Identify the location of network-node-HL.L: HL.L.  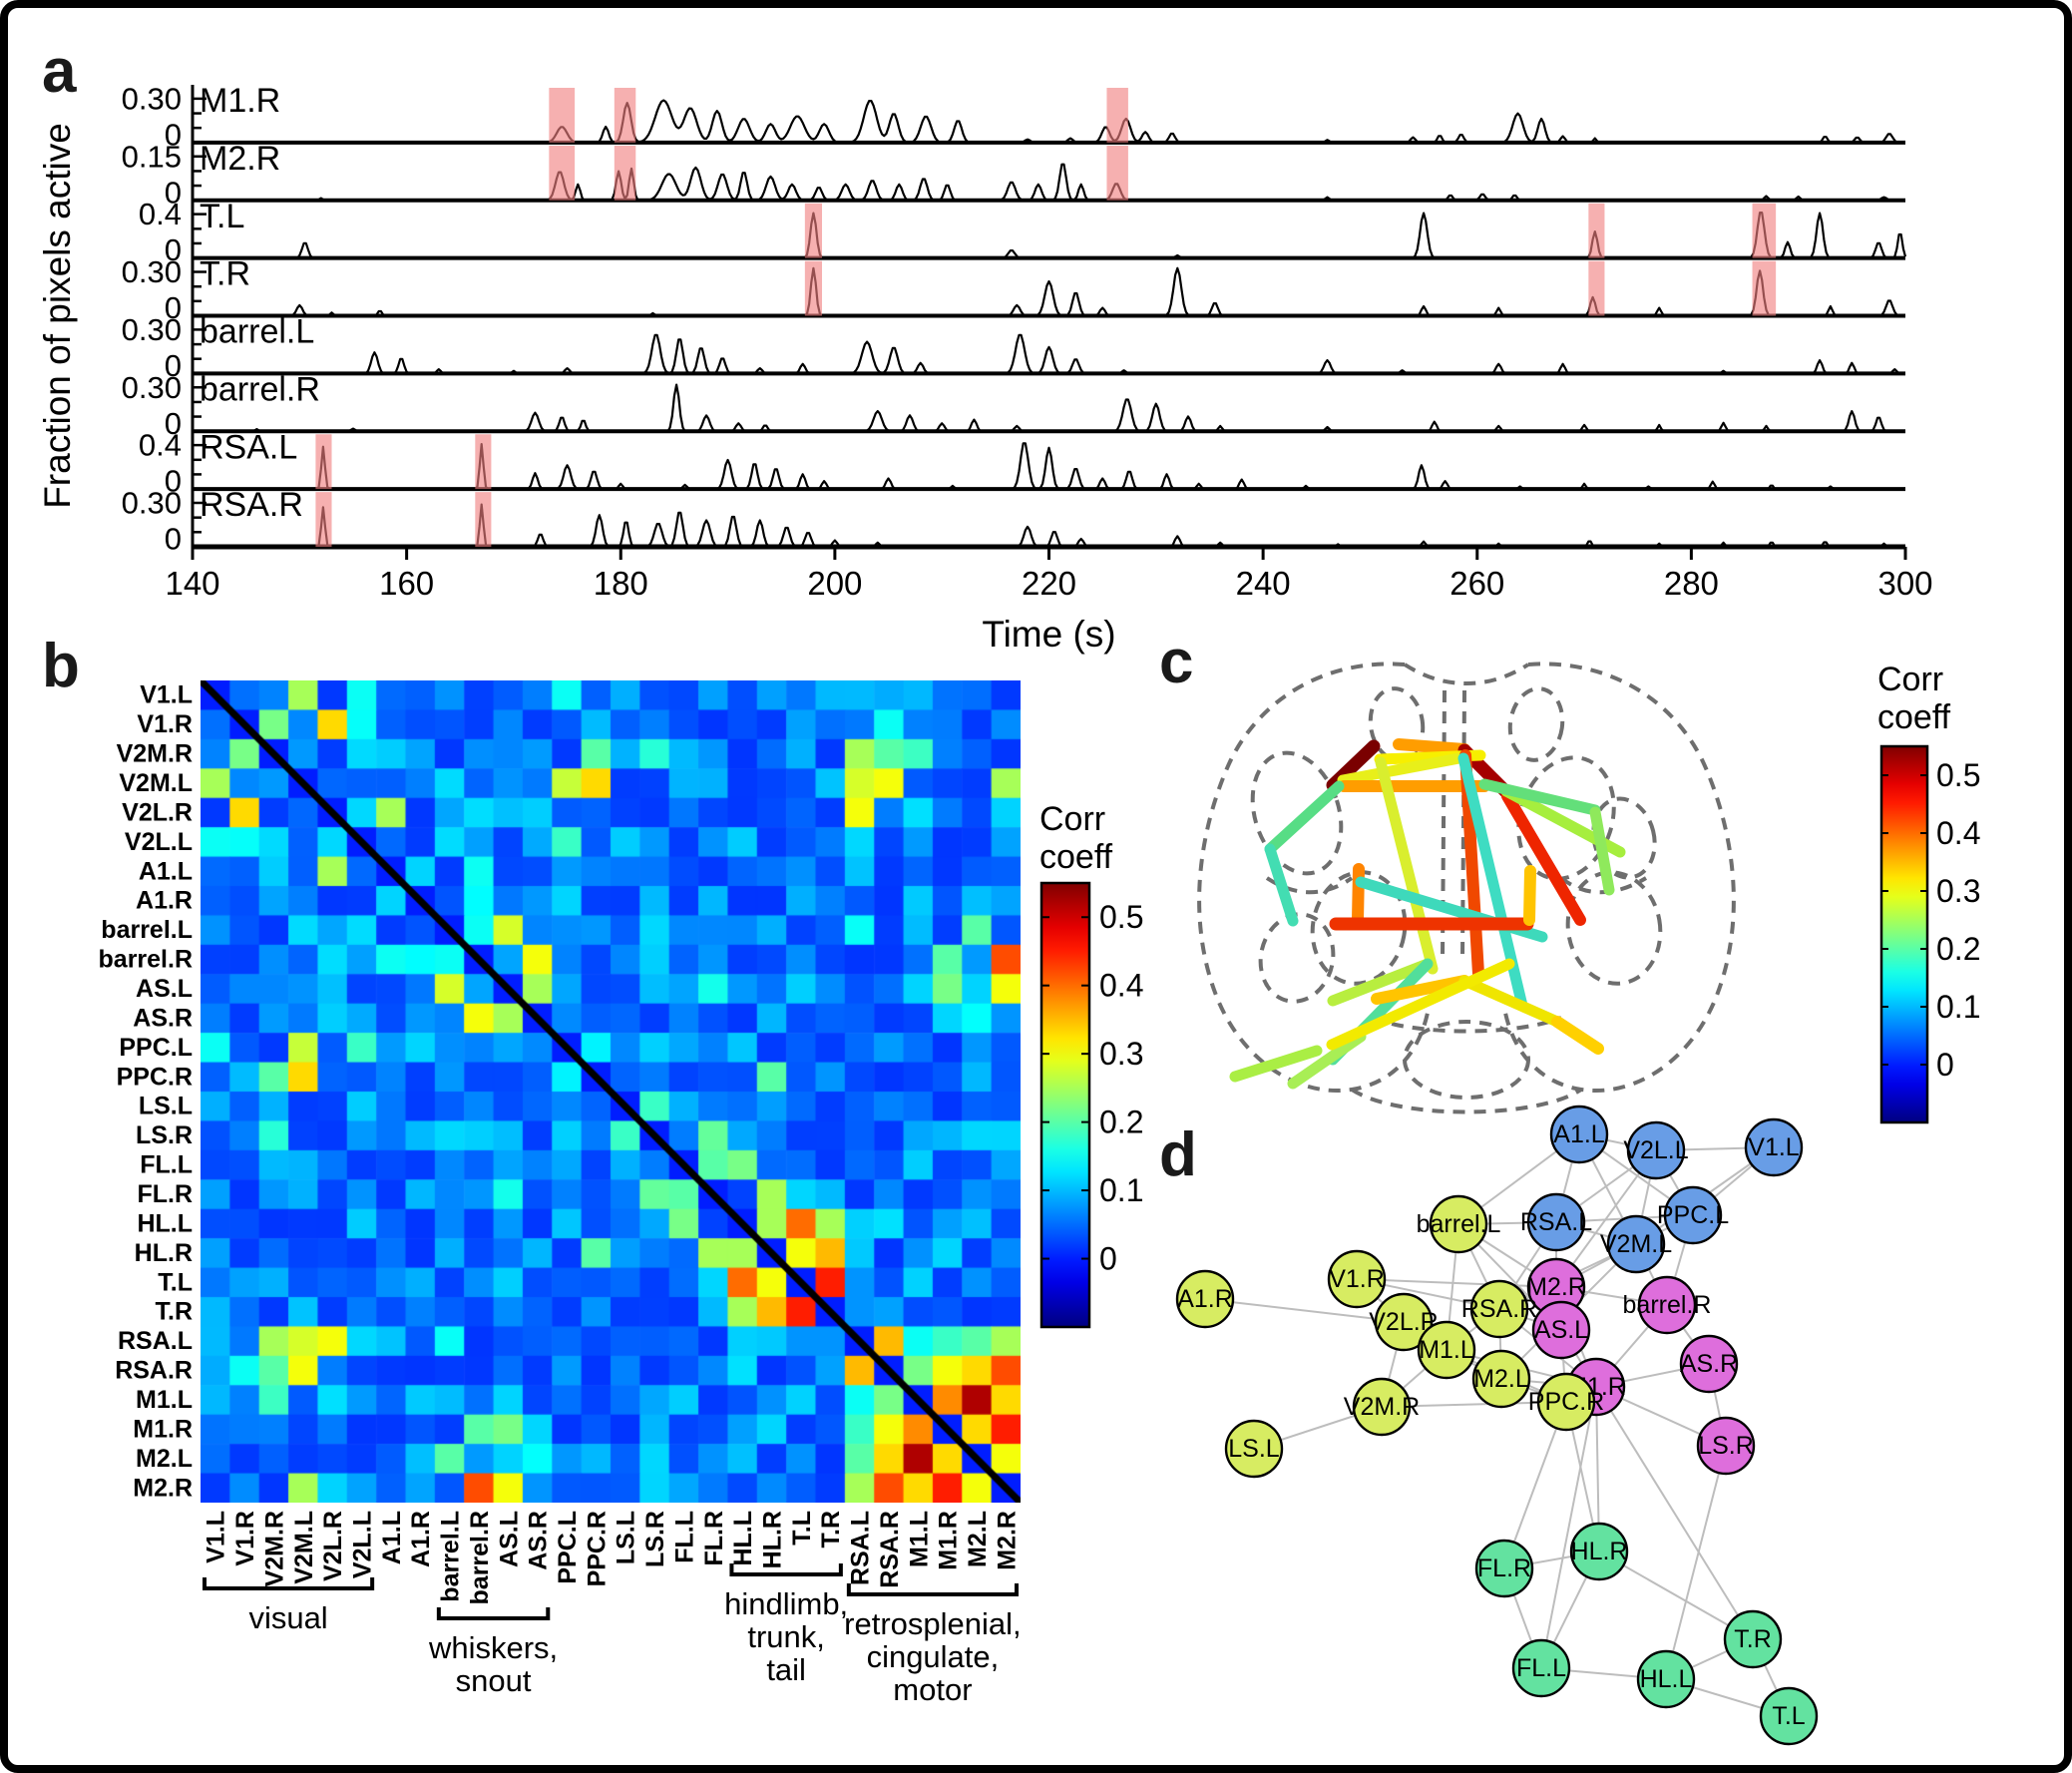
(1666, 1679).